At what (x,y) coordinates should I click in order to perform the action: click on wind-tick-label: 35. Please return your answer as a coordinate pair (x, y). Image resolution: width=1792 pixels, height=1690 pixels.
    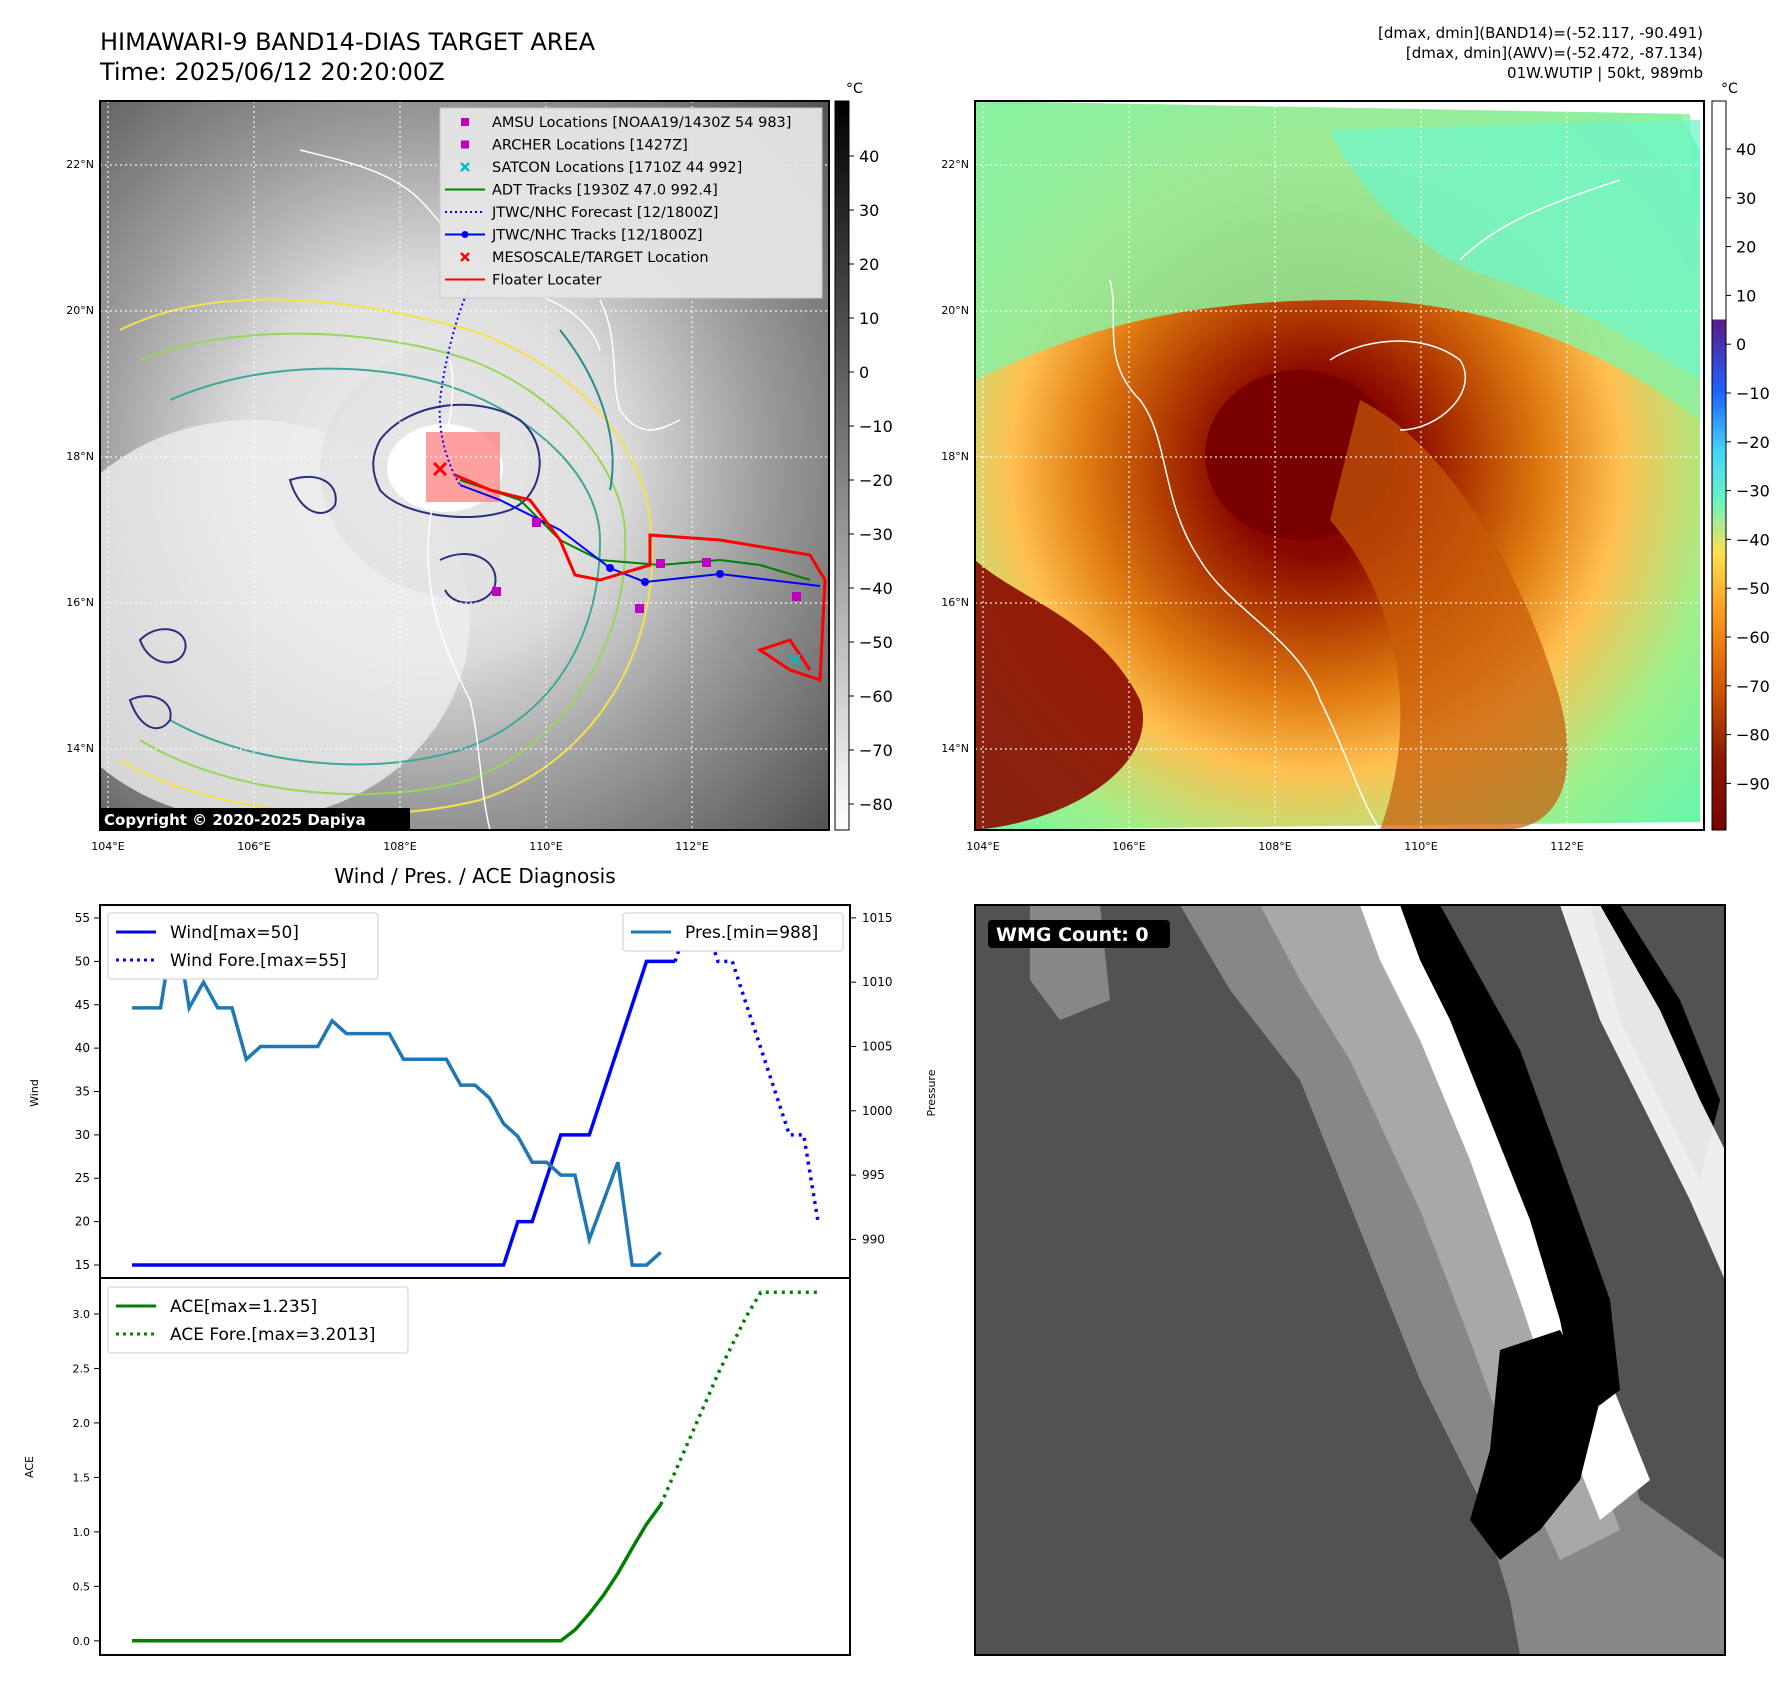
    Looking at the image, I should click on (82, 1092).